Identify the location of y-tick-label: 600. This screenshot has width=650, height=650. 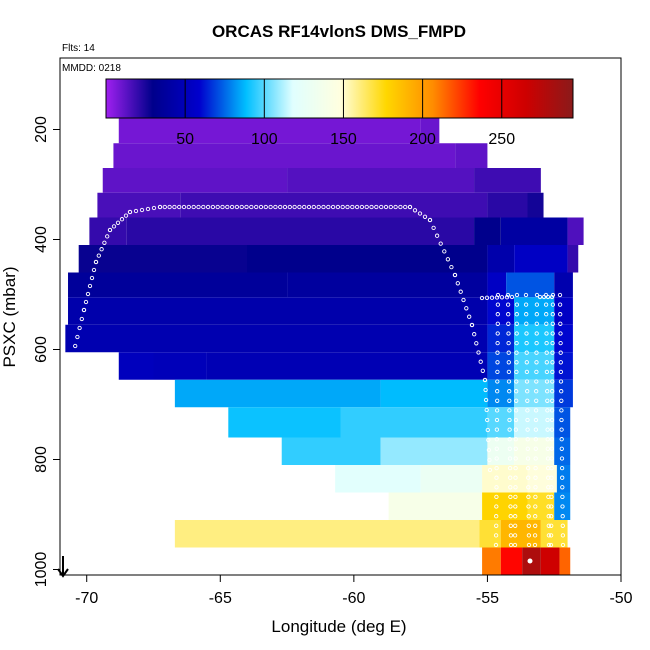
(41, 349).